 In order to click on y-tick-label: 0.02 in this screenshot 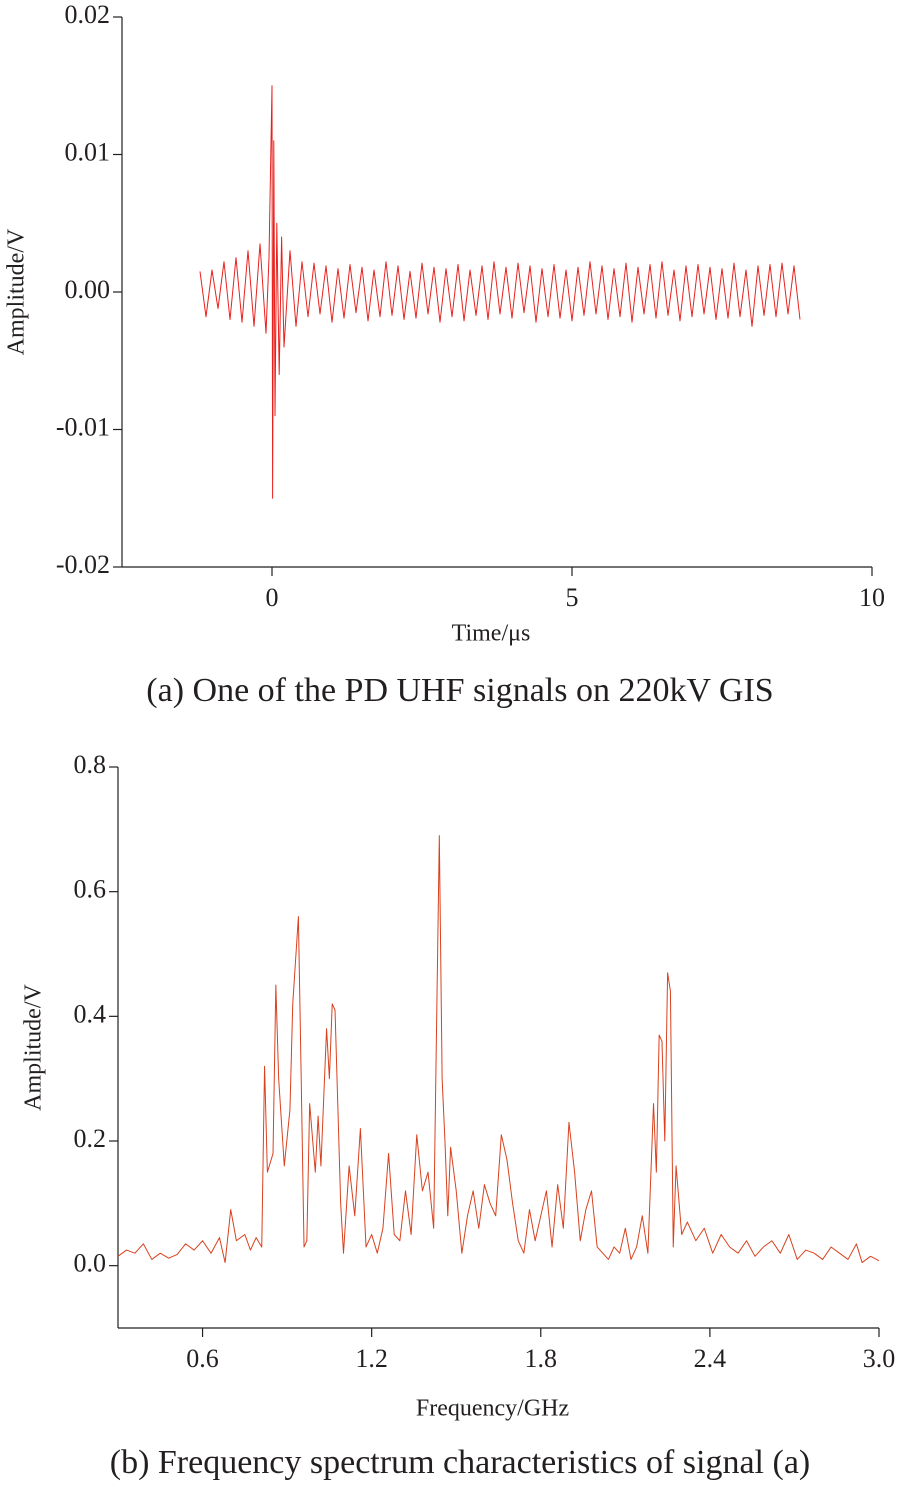, I will do `click(88, 14)`.